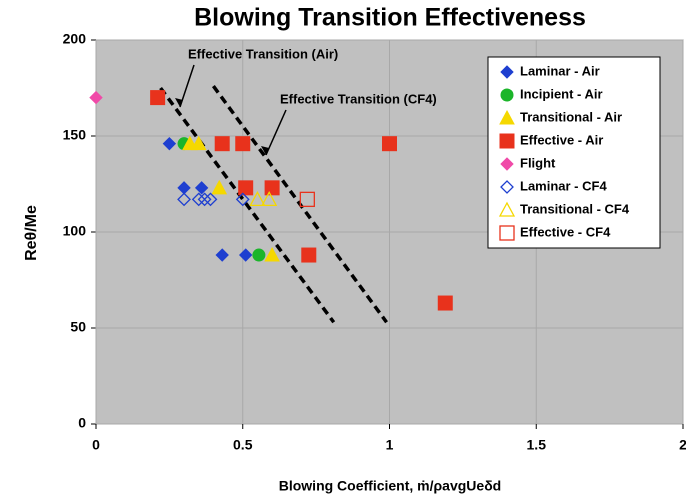 The height and width of the screenshot is (499, 686). I want to click on legend-label: Laminar - Air, so click(560, 70).